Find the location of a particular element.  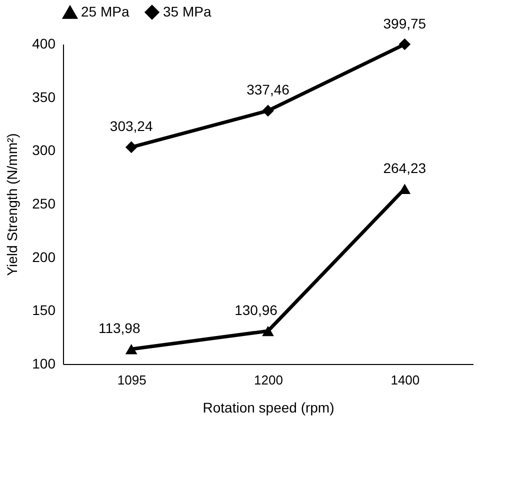

y-tick-label: 300 is located at coordinates (44, 150).